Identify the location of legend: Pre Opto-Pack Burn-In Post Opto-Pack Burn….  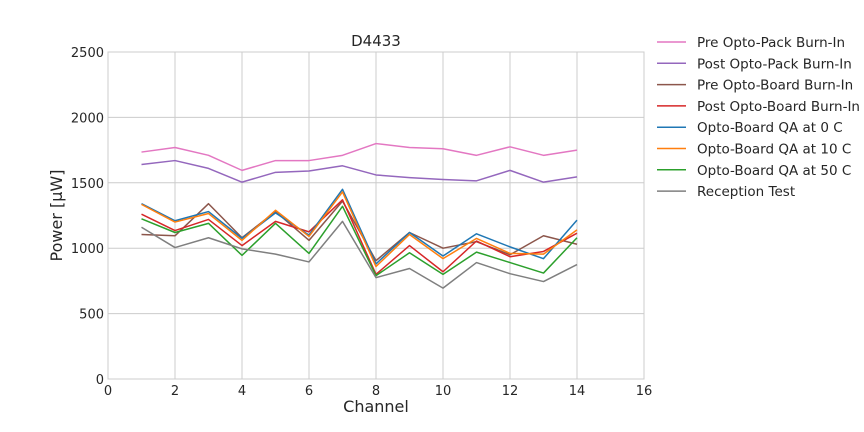
(758, 117).